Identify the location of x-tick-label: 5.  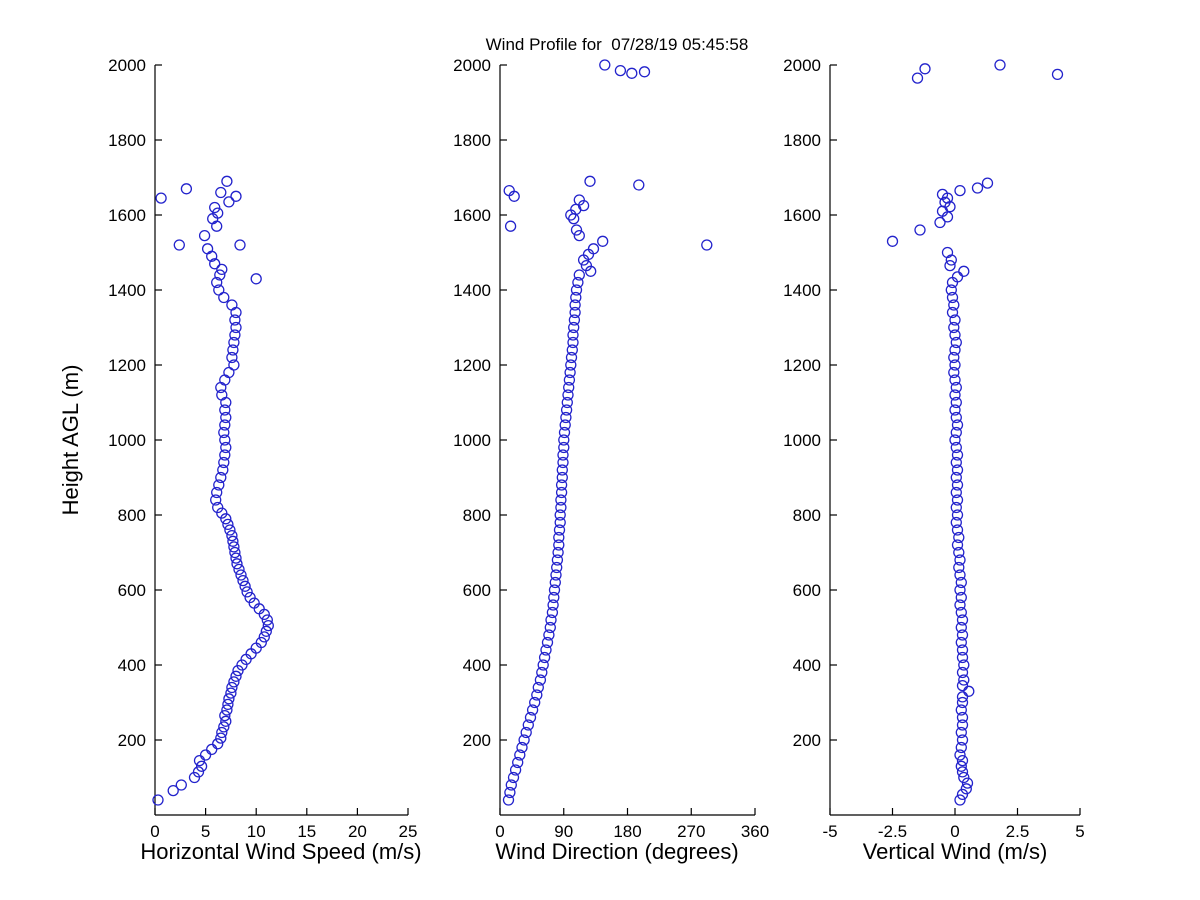
(205, 831).